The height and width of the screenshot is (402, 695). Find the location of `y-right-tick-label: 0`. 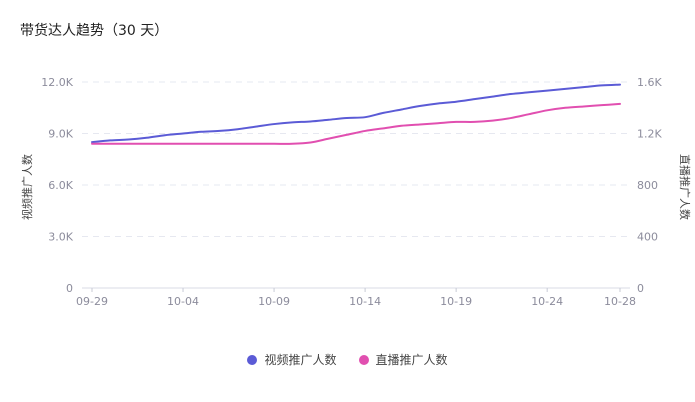

y-right-tick-label: 0 is located at coordinates (640, 288).